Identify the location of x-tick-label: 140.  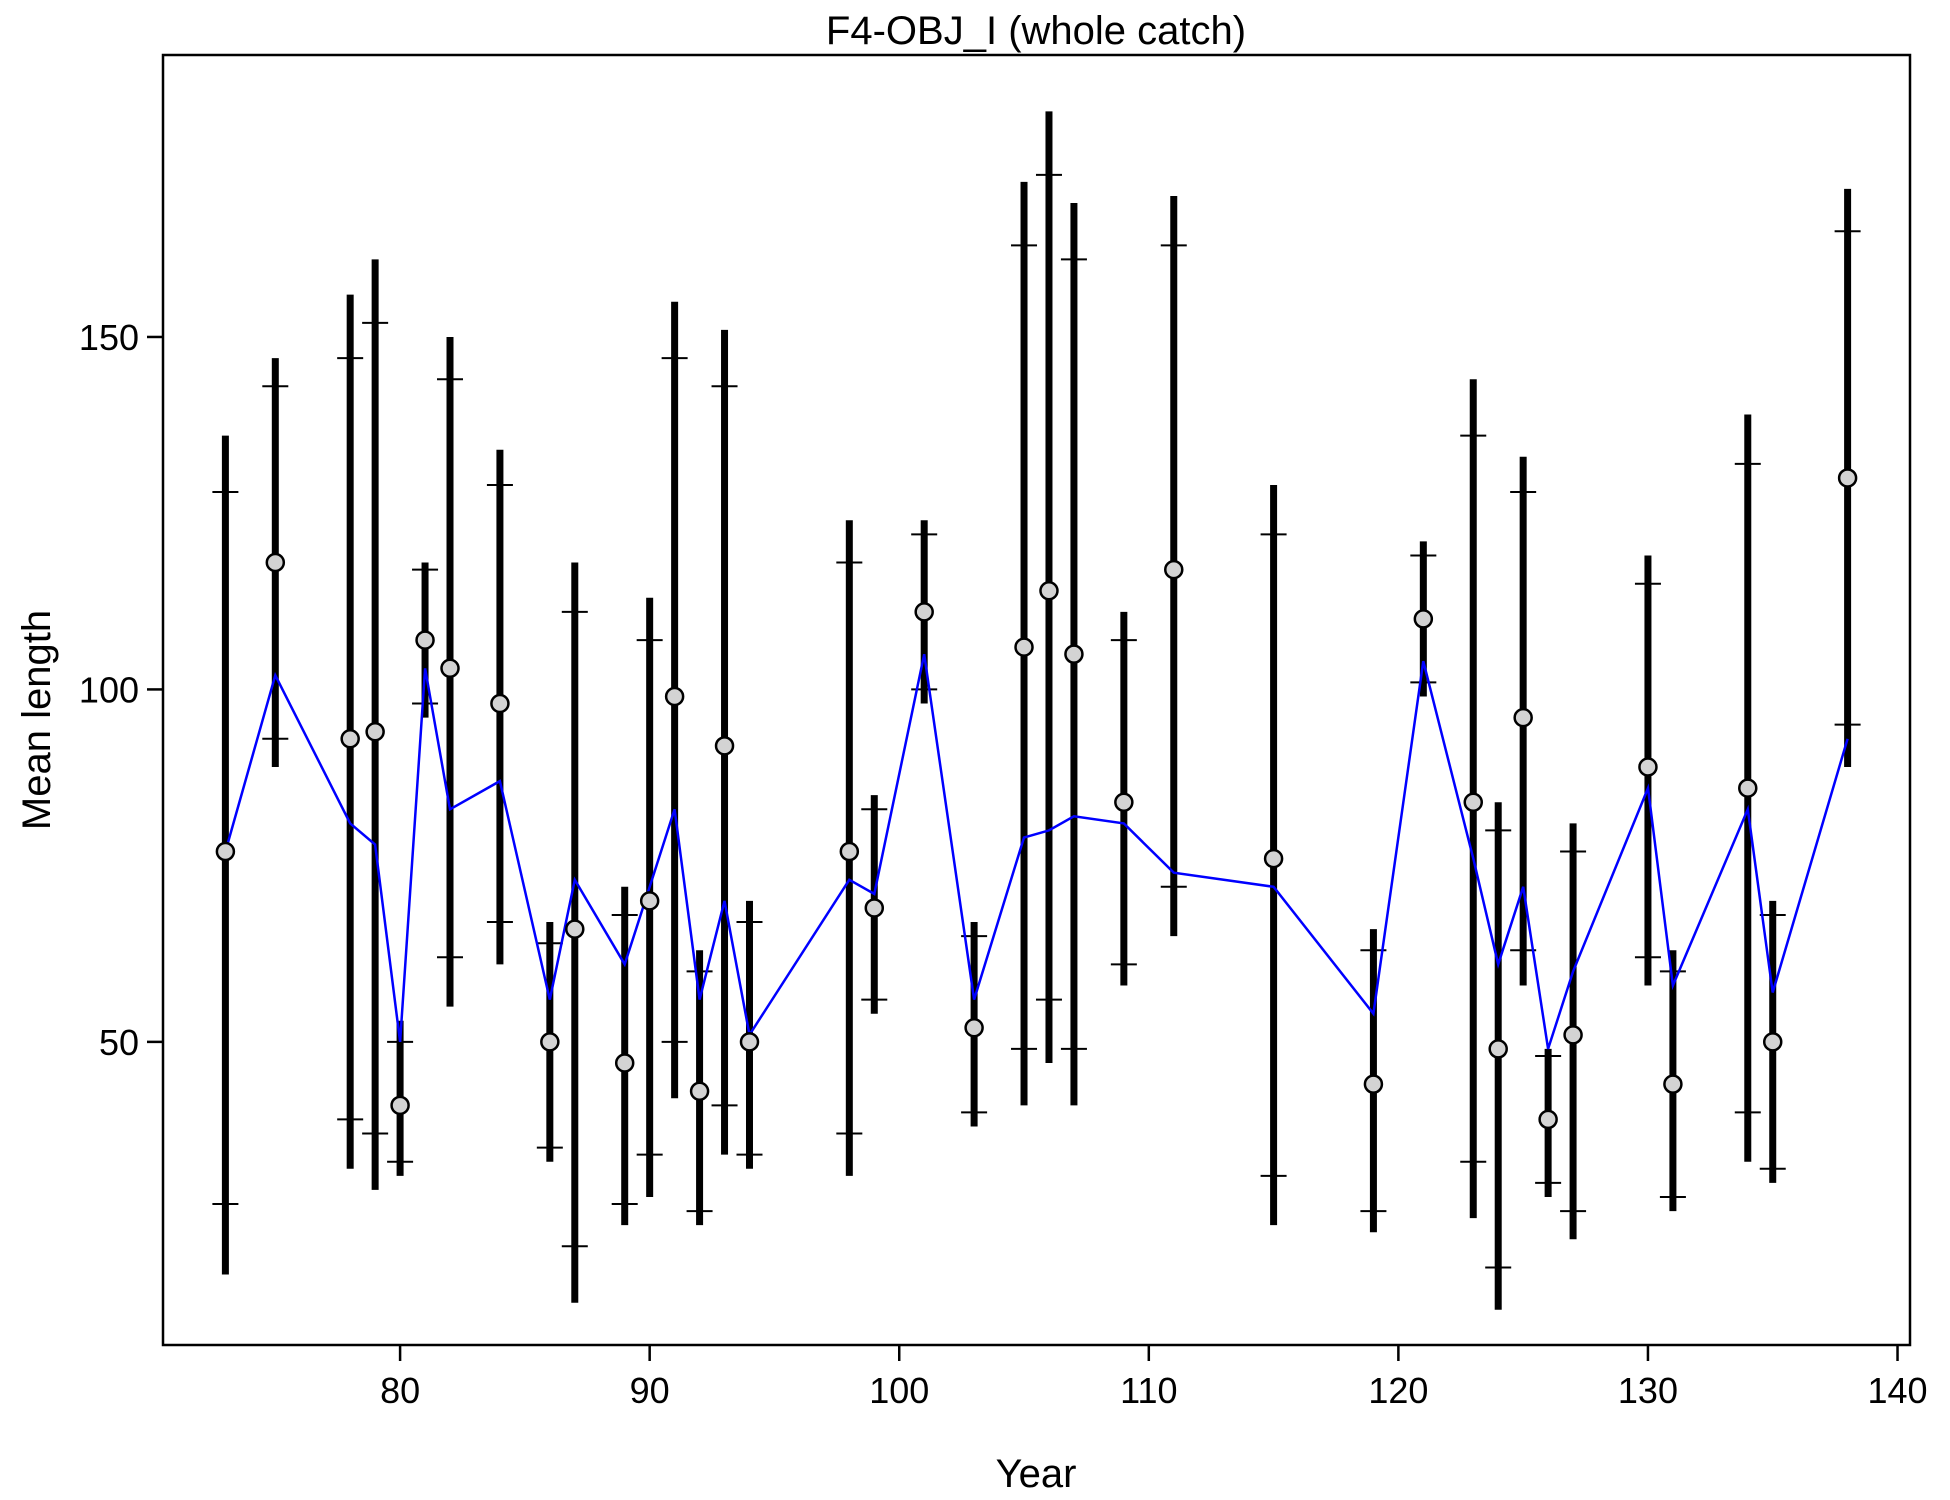
(1897, 1390).